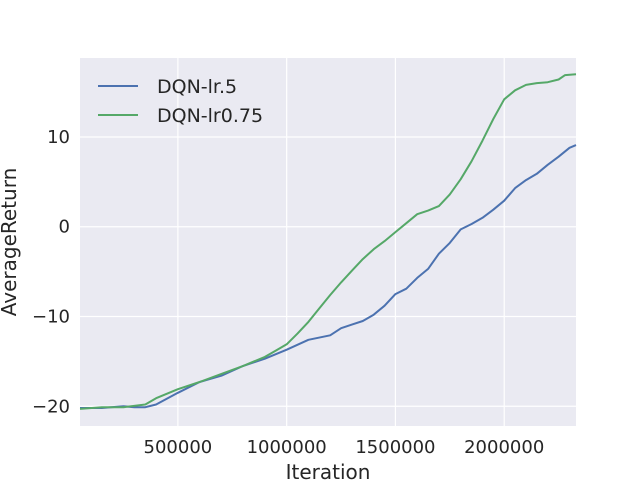 This screenshot has width=640, height=480. Describe the element at coordinates (10, 242) in the screenshot. I see `y-axis-label: AverageReturn` at that location.